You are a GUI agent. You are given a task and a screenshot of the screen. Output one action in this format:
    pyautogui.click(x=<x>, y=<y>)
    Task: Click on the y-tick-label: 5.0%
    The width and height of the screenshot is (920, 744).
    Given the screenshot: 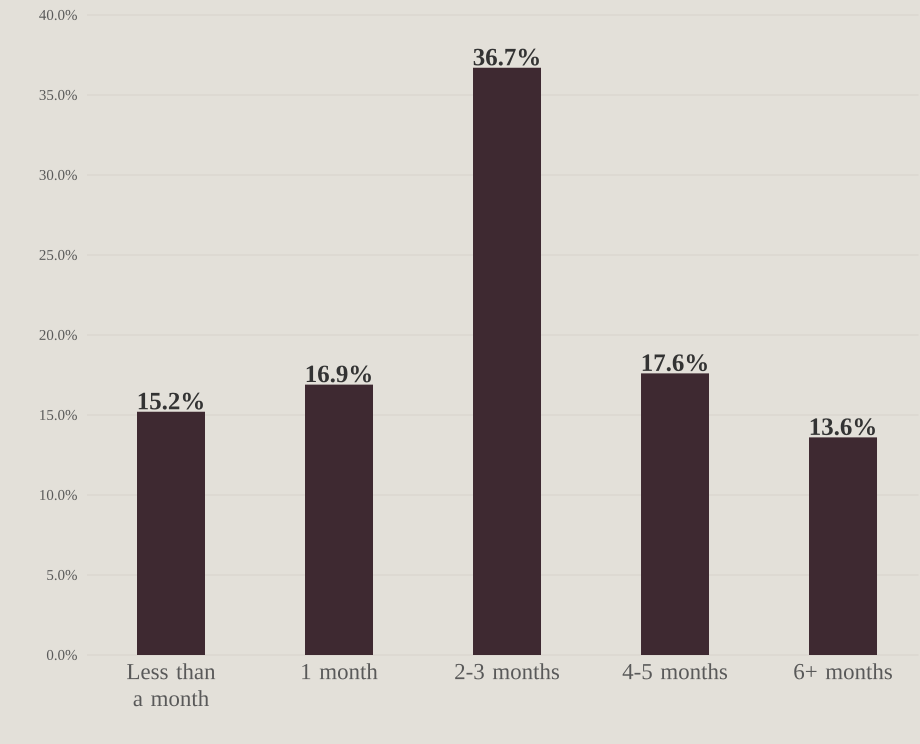 What is the action you would take?
    pyautogui.click(x=62, y=575)
    